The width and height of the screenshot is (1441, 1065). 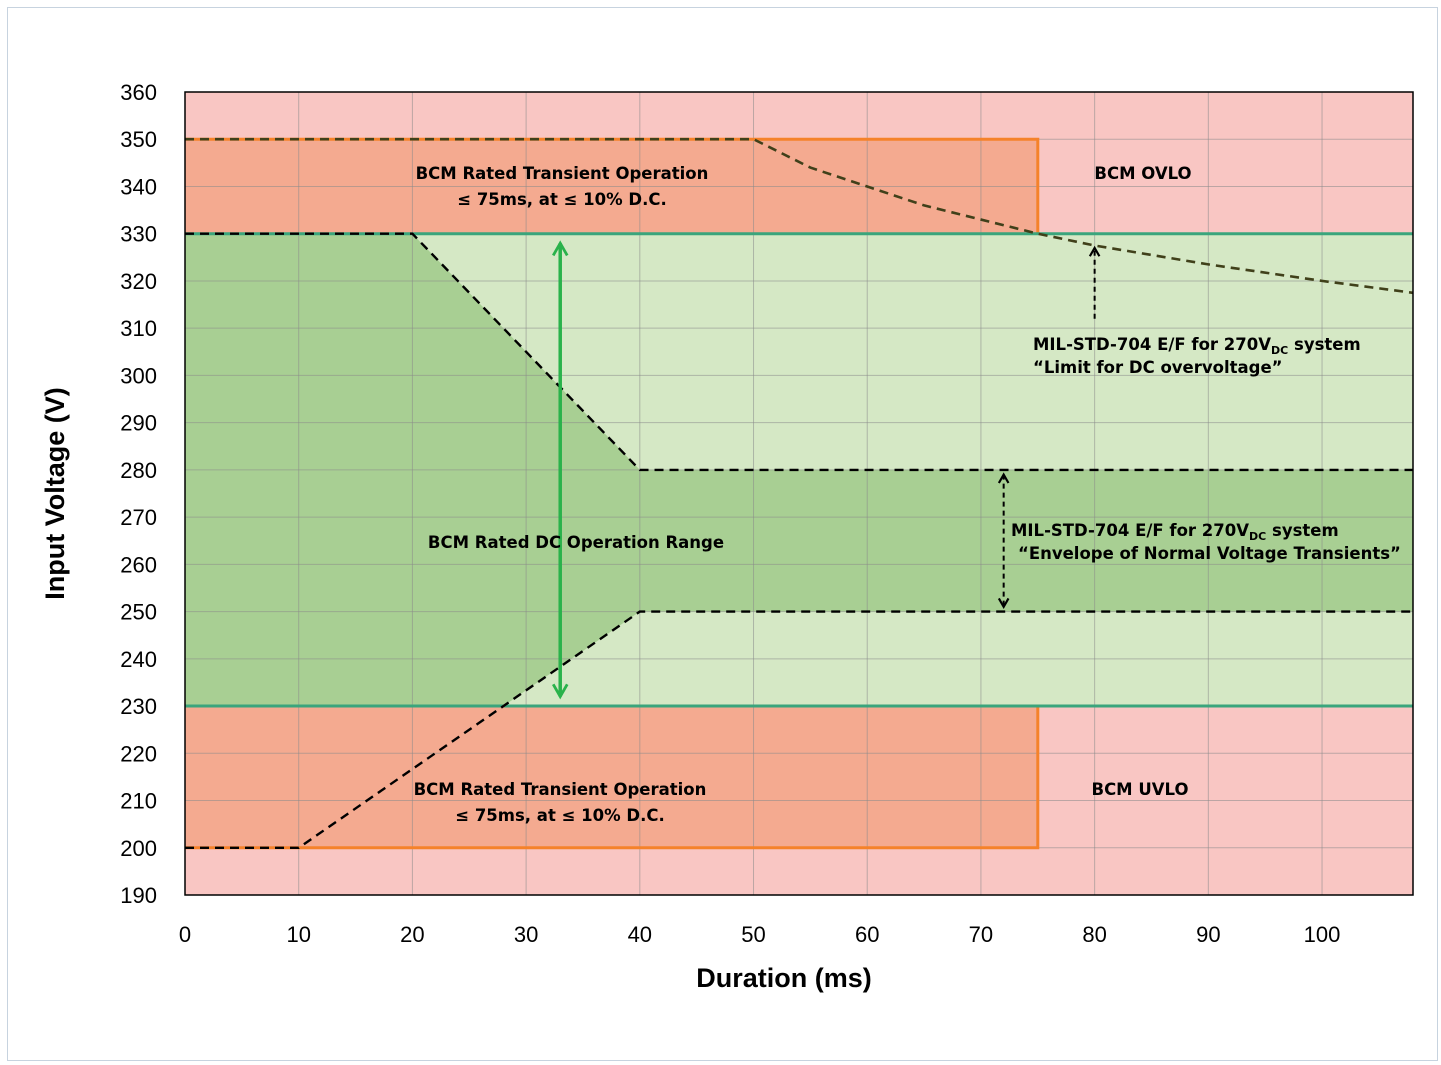 What do you see at coordinates (1208, 934) in the screenshot?
I see `x-tick-label: 90` at bounding box center [1208, 934].